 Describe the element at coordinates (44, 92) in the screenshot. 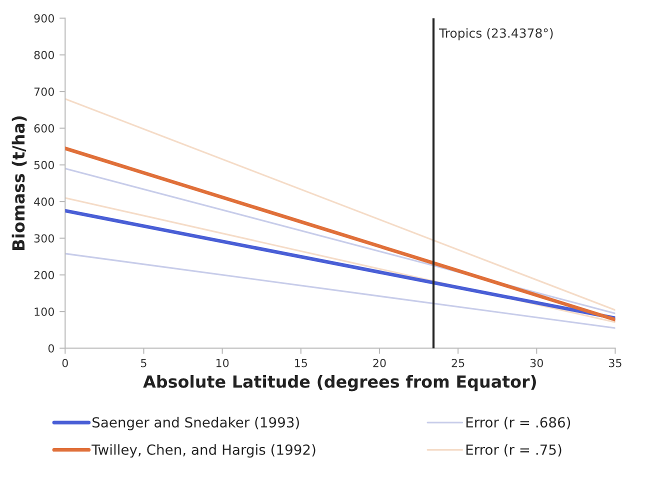

I see `y-tick-label: 700` at that location.